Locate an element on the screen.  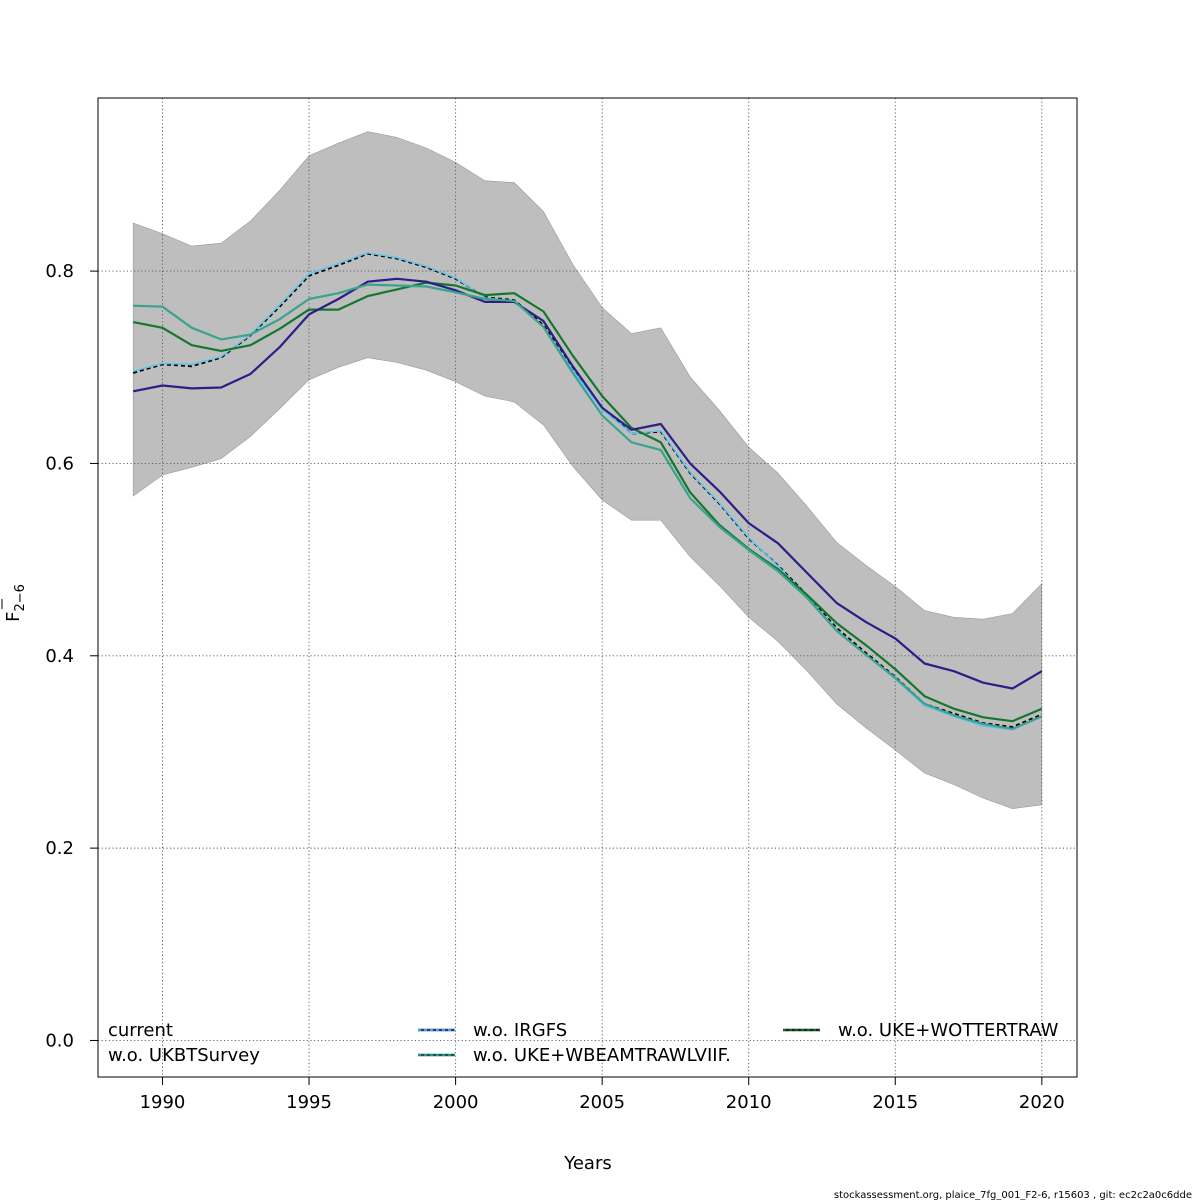
y-axis-title-main: F is located at coordinates (13, 617).